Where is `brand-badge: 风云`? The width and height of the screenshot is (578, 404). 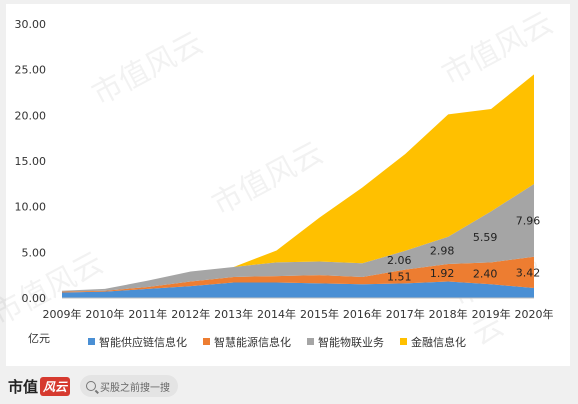
brand-badge: 风云 is located at coordinates (55, 386).